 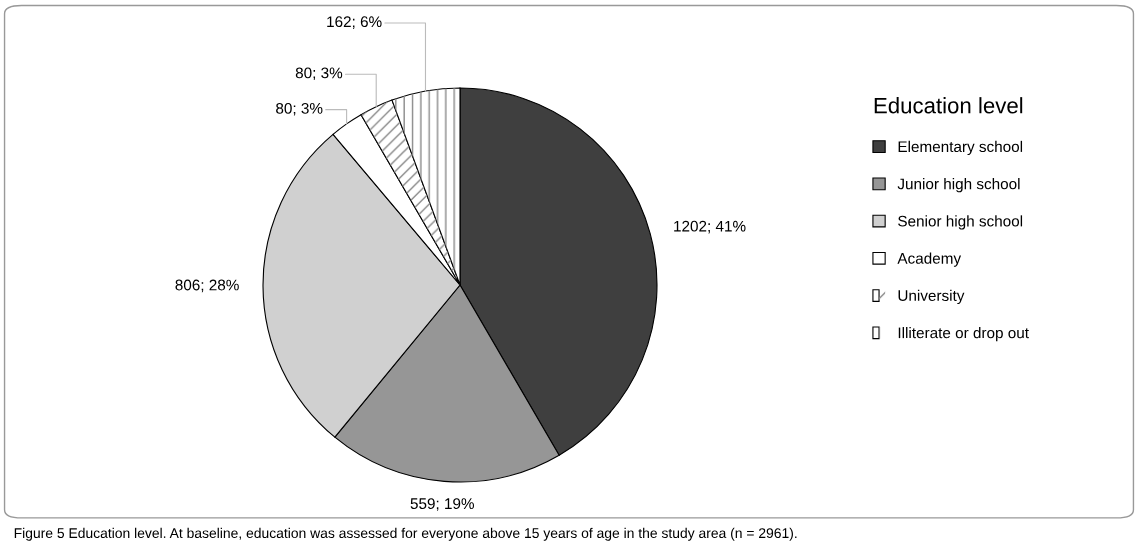 I want to click on legend-label: Elementary school, so click(x=960, y=148).